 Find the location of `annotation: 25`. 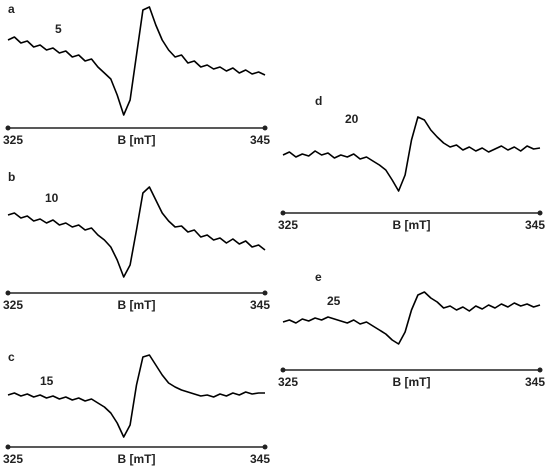

annotation: 25 is located at coordinates (334, 301).